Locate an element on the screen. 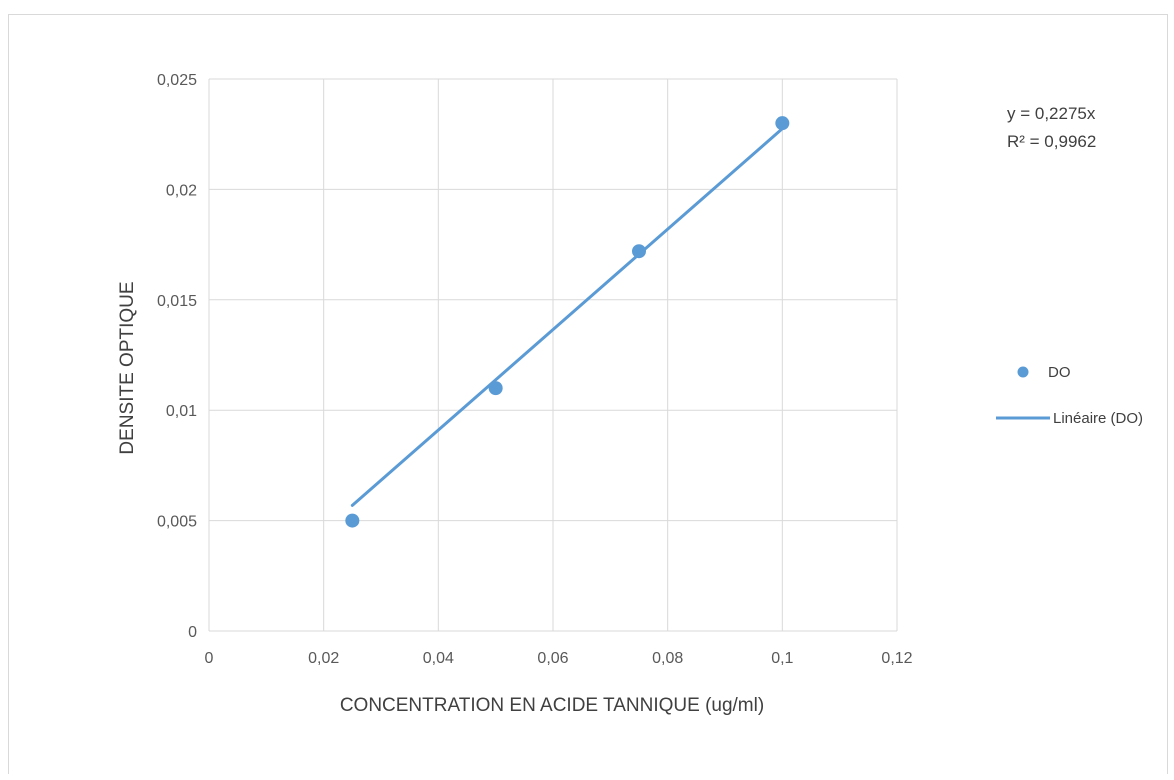 The width and height of the screenshot is (1174, 780). y-tick-label: 0,015 is located at coordinates (177, 301).